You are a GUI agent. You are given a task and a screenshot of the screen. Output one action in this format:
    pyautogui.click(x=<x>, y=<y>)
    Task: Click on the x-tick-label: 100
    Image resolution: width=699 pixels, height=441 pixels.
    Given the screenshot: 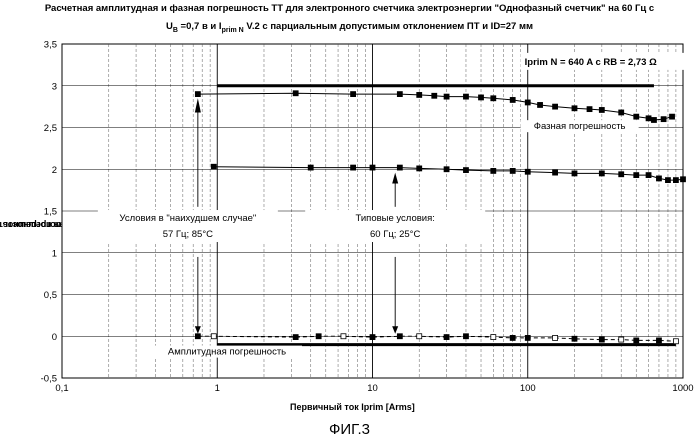 What is the action you would take?
    pyautogui.click(x=528, y=388)
    